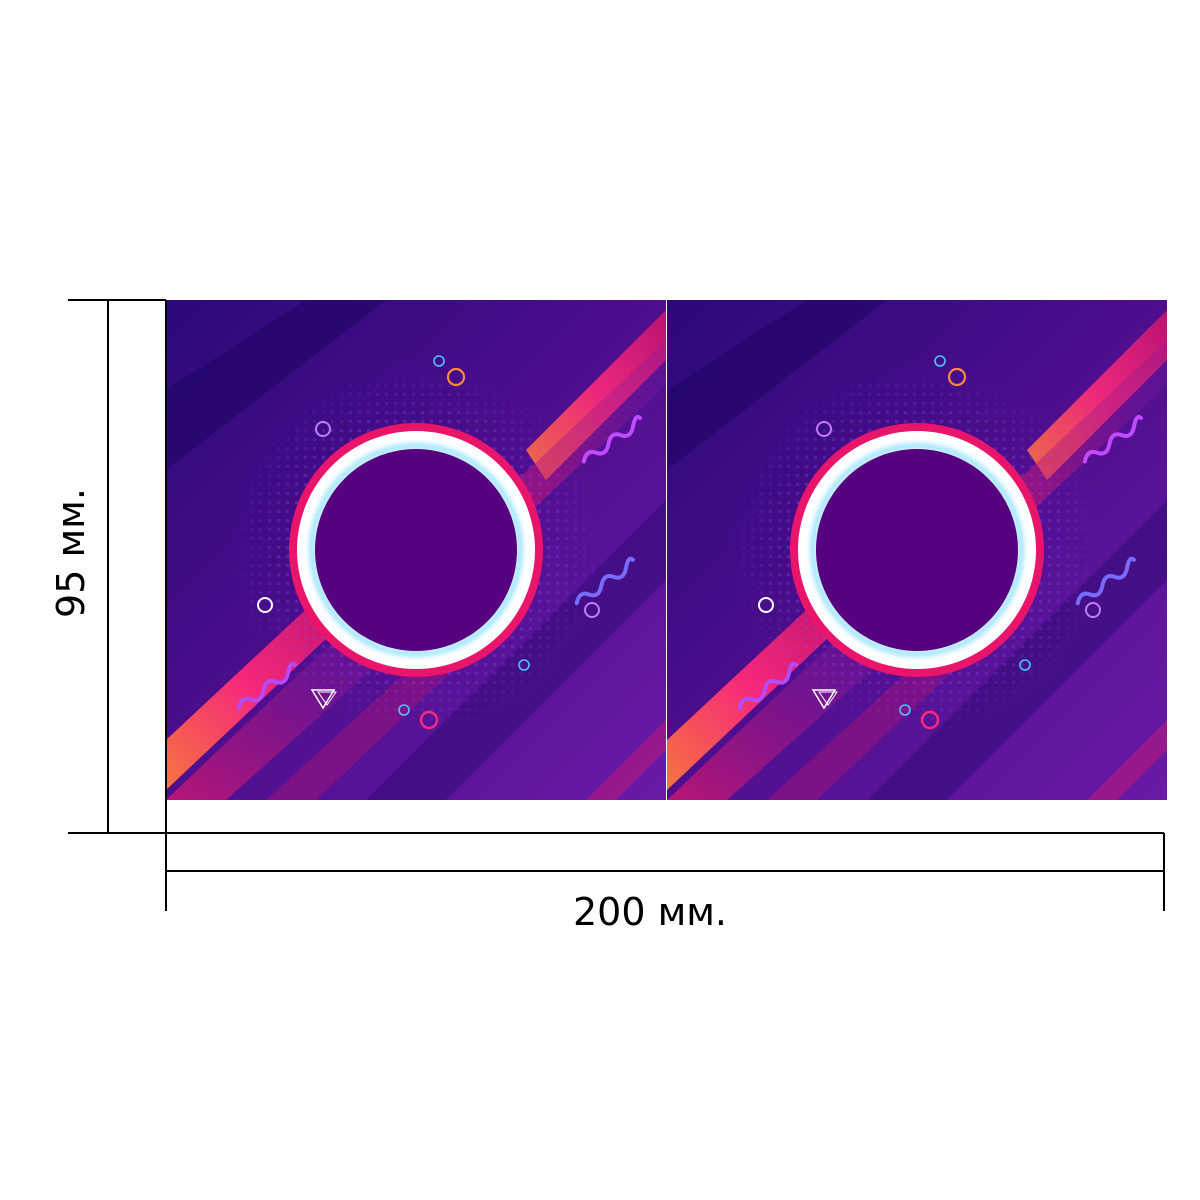 The height and width of the screenshot is (1200, 1200). What do you see at coordinates (665, 816) in the screenshot?
I see `product-bottom-edge` at bounding box center [665, 816].